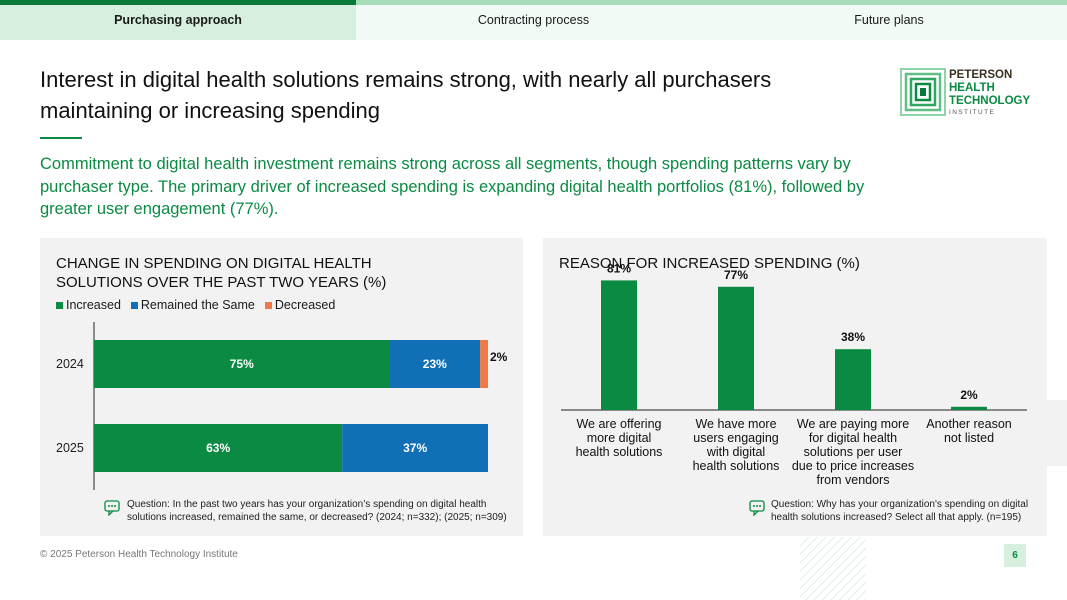 The image size is (1067, 600). I want to click on legend-item-increased: Increased, so click(88, 305).